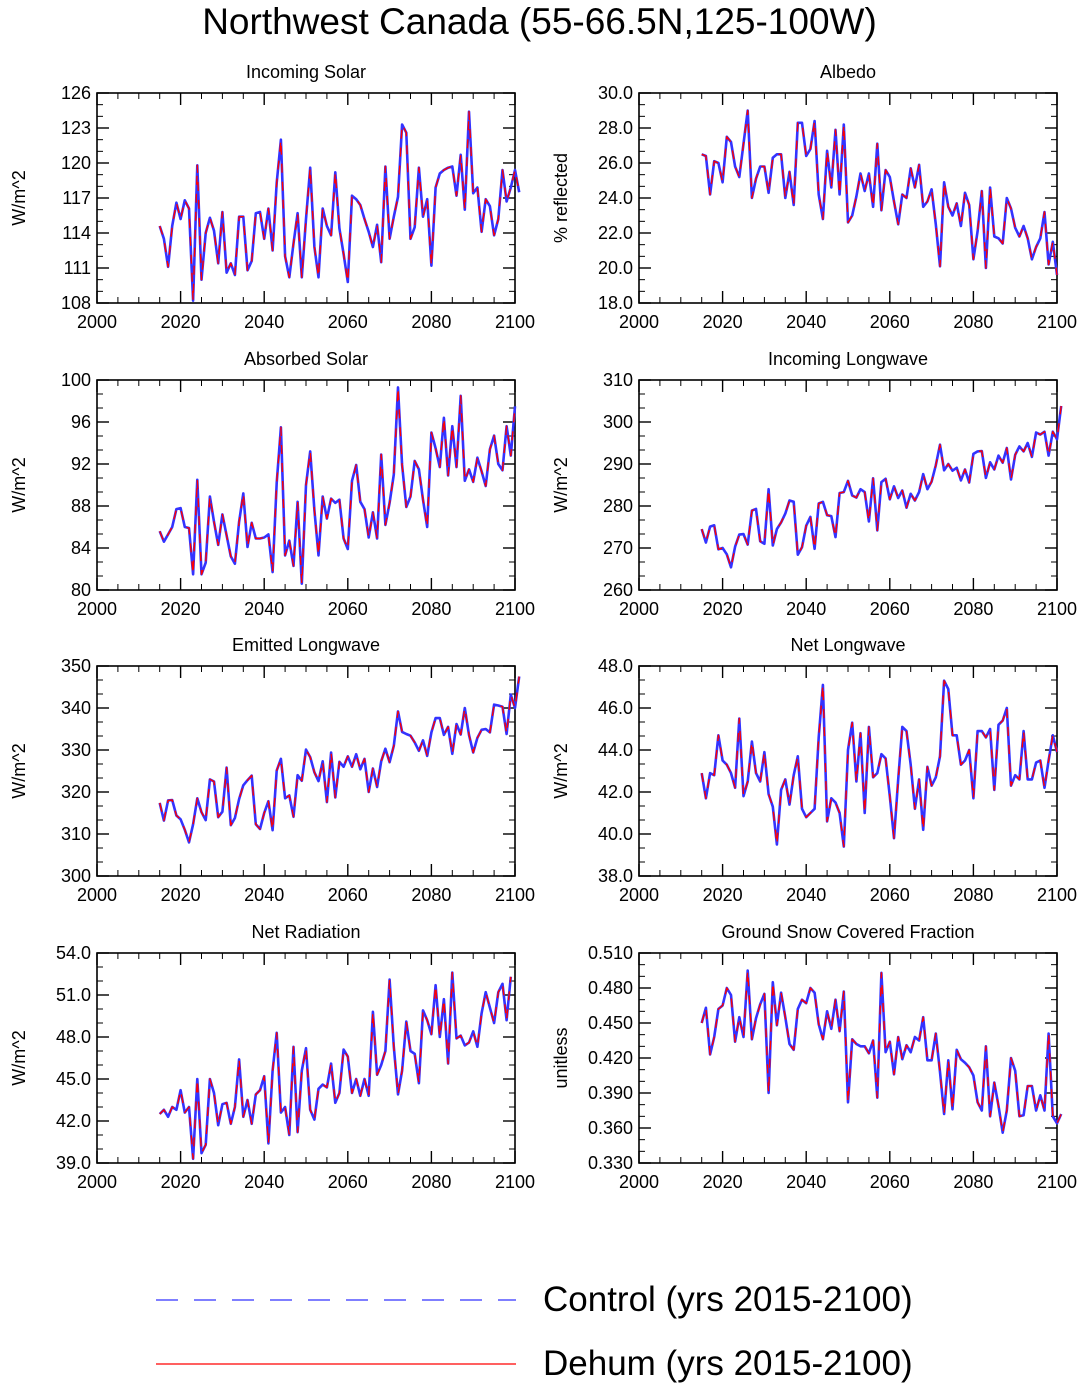 The height and width of the screenshot is (1384, 1079). What do you see at coordinates (610, 1163) in the screenshot?
I see `y-tick-label: 0.330` at bounding box center [610, 1163].